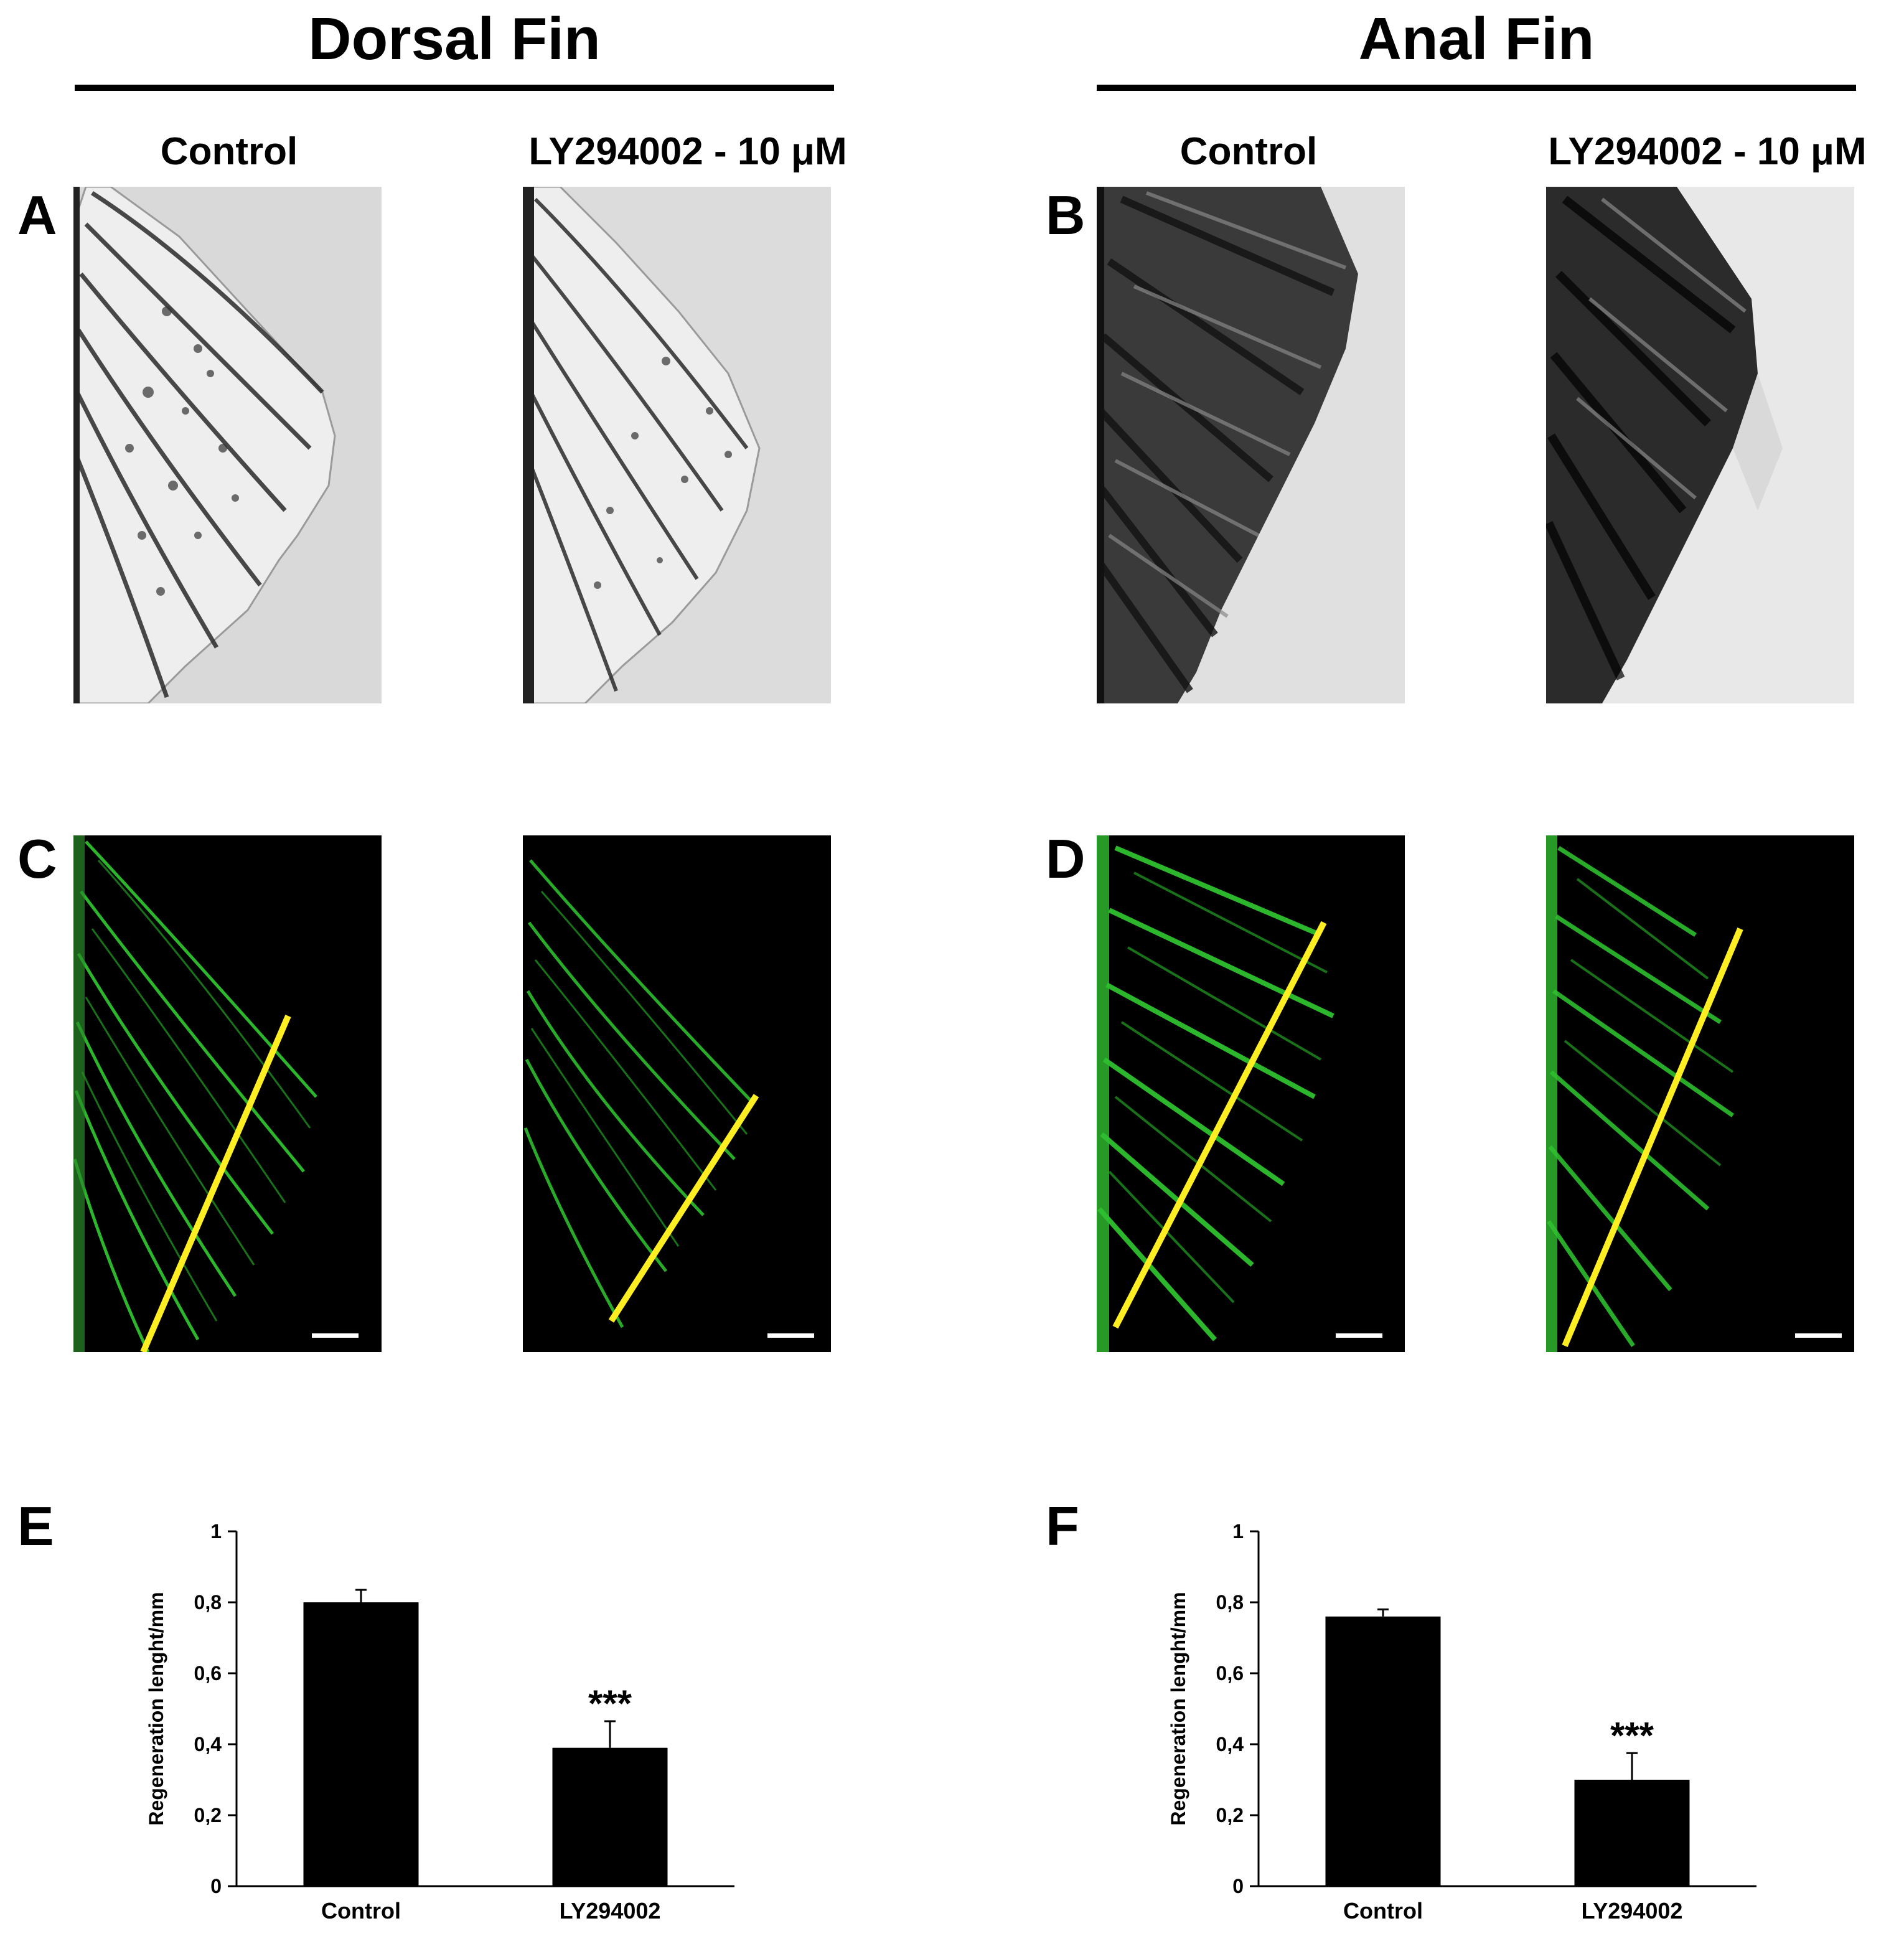  Describe the element at coordinates (1251, 445) in the screenshot. I see `photo-anal-control-brightfield` at that location.